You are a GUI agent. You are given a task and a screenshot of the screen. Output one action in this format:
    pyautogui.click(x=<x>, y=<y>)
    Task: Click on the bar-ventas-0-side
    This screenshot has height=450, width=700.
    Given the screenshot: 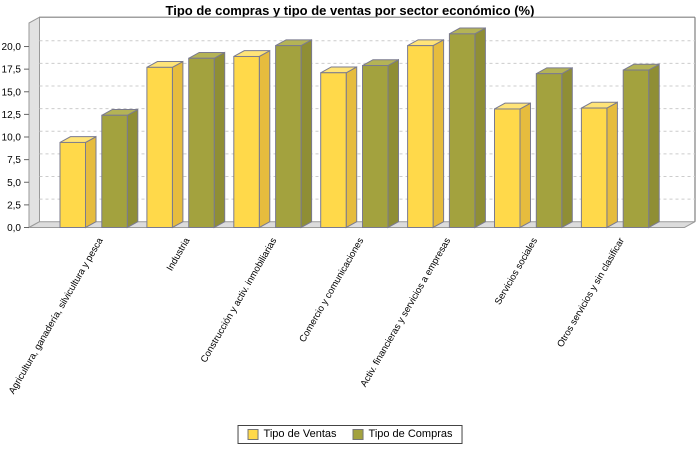 What is the action you would take?
    pyautogui.click(x=91, y=182)
    